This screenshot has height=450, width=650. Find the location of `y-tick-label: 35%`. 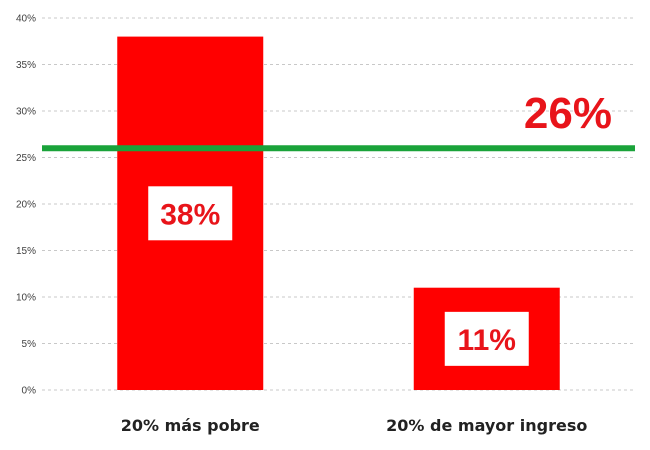

y-tick-label: 35% is located at coordinates (26, 65).